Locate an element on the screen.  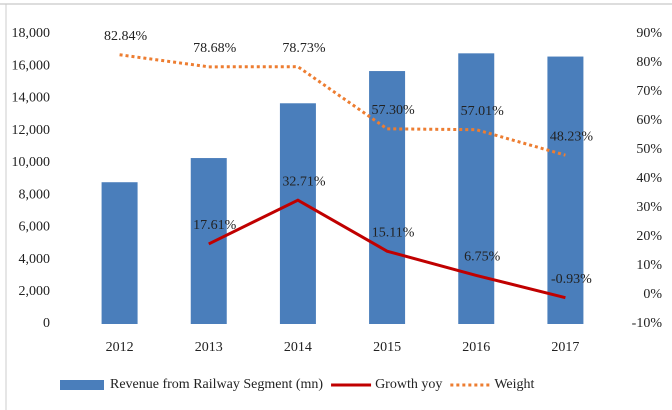
x-tick-label: 2017 is located at coordinates (565, 347).